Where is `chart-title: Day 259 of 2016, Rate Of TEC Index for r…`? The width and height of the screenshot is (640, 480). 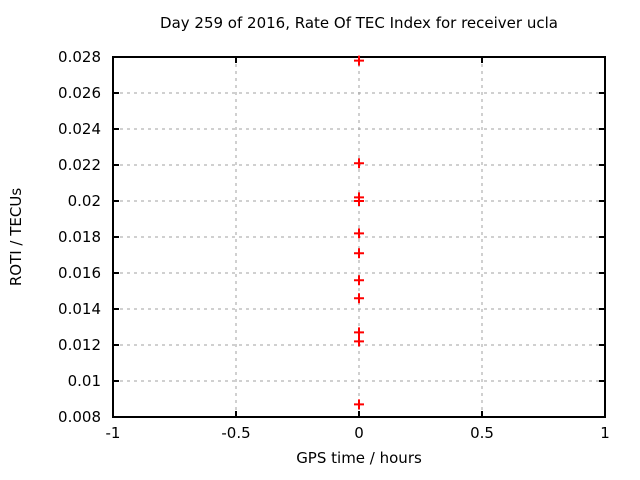
chart-title: Day 259 of 2016, Rate Of TEC Index for r… is located at coordinates (359, 23).